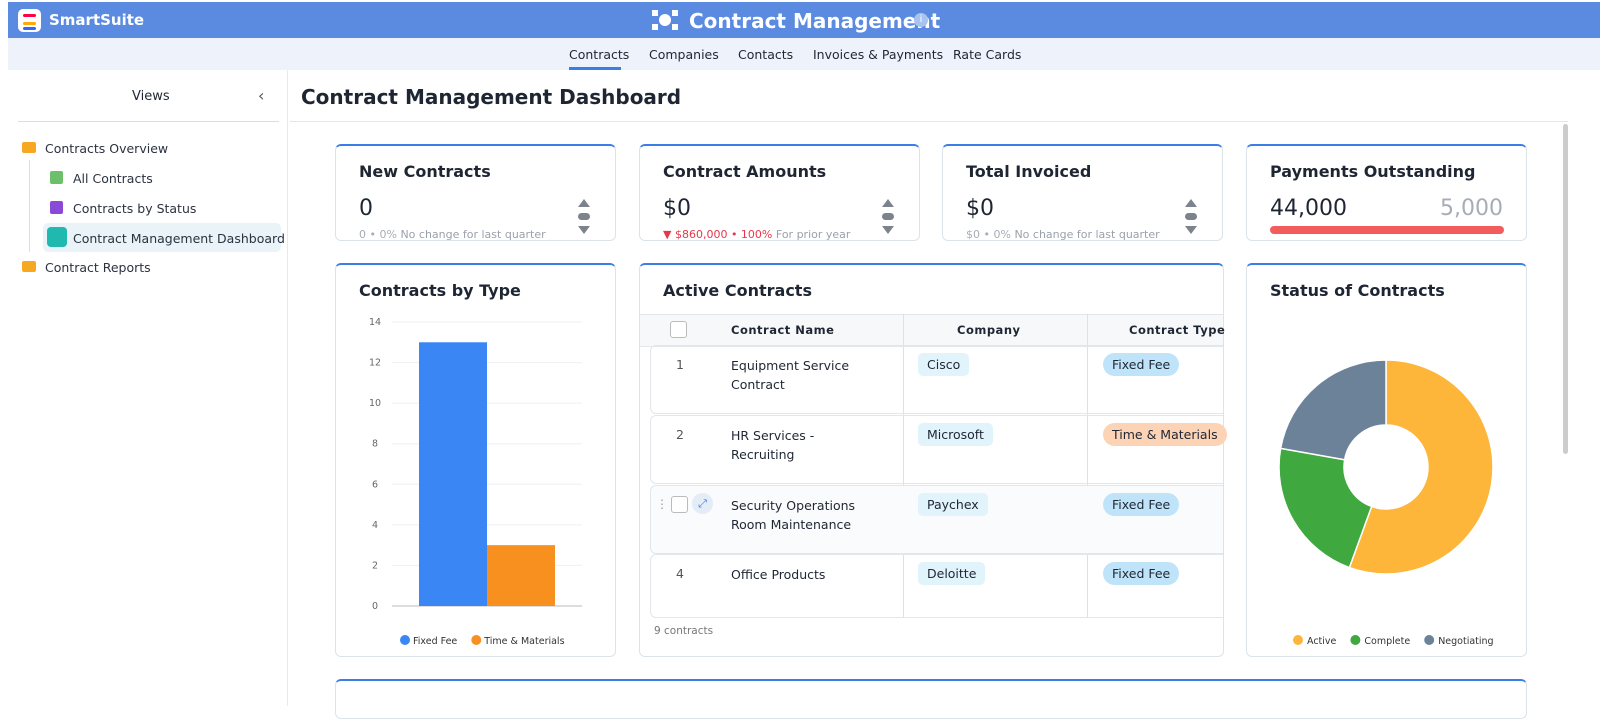 The width and height of the screenshot is (1600, 719). Describe the element at coordinates (778, 574) in the screenshot. I see `contract-name: Office Products` at that location.